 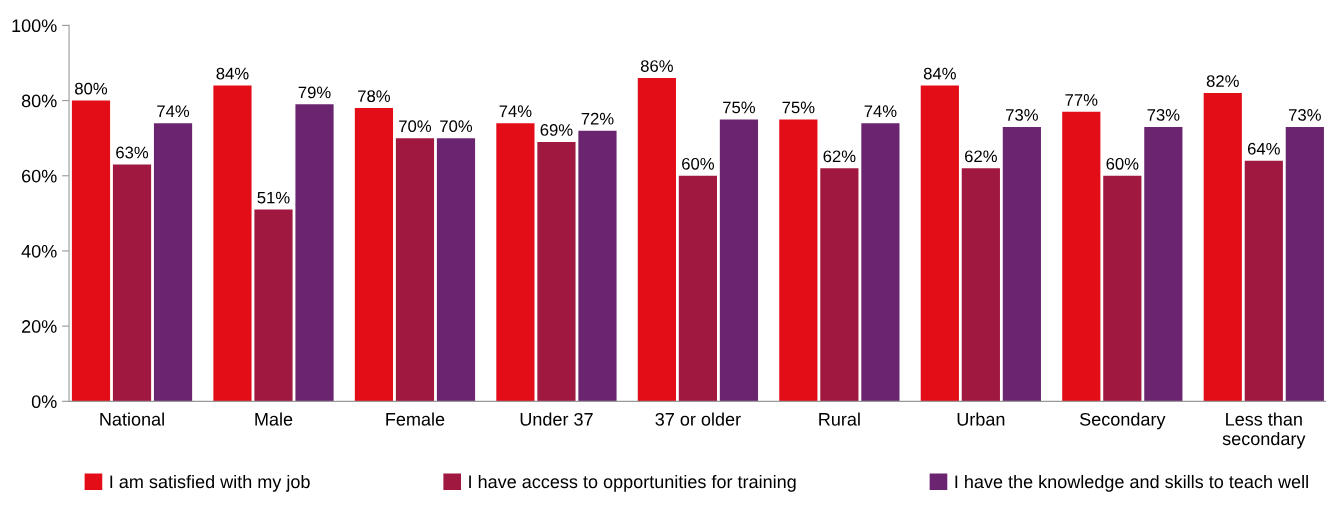 What do you see at coordinates (656, 66) in the screenshot?
I see `data-label: 86%` at bounding box center [656, 66].